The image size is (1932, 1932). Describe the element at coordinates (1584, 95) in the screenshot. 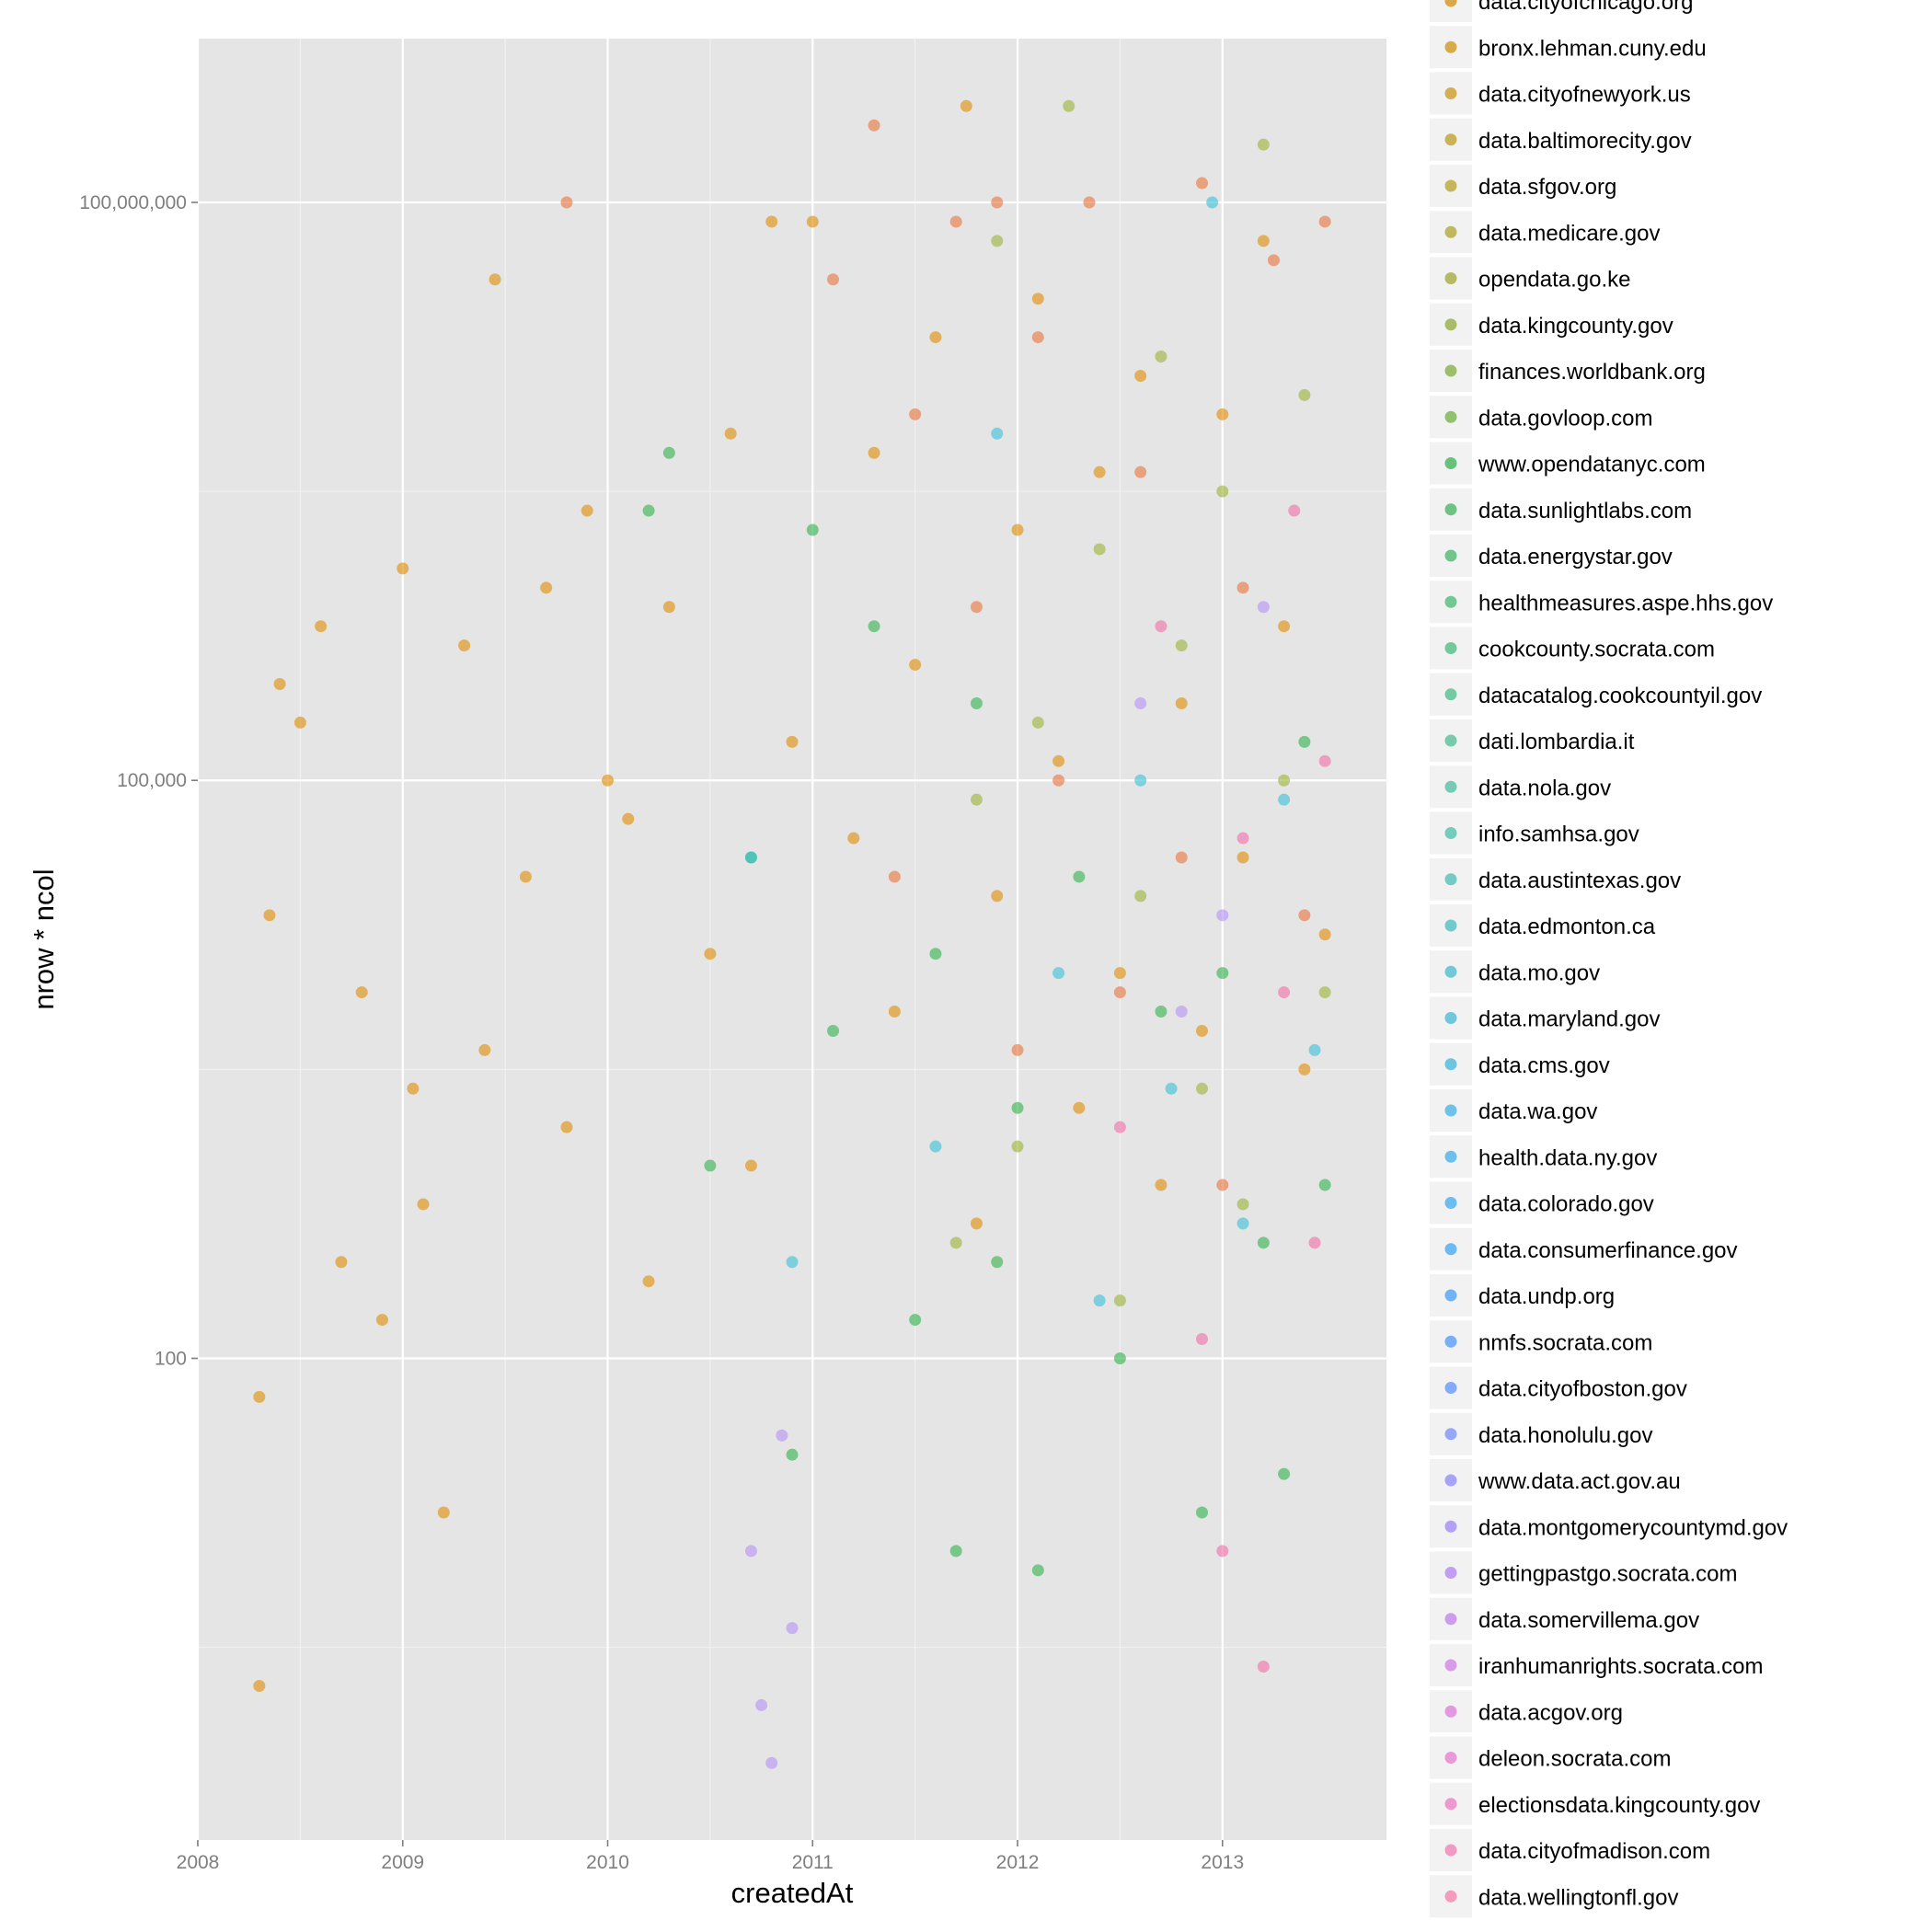

I see `legend-label: data.cityofnewyork.us` at that location.